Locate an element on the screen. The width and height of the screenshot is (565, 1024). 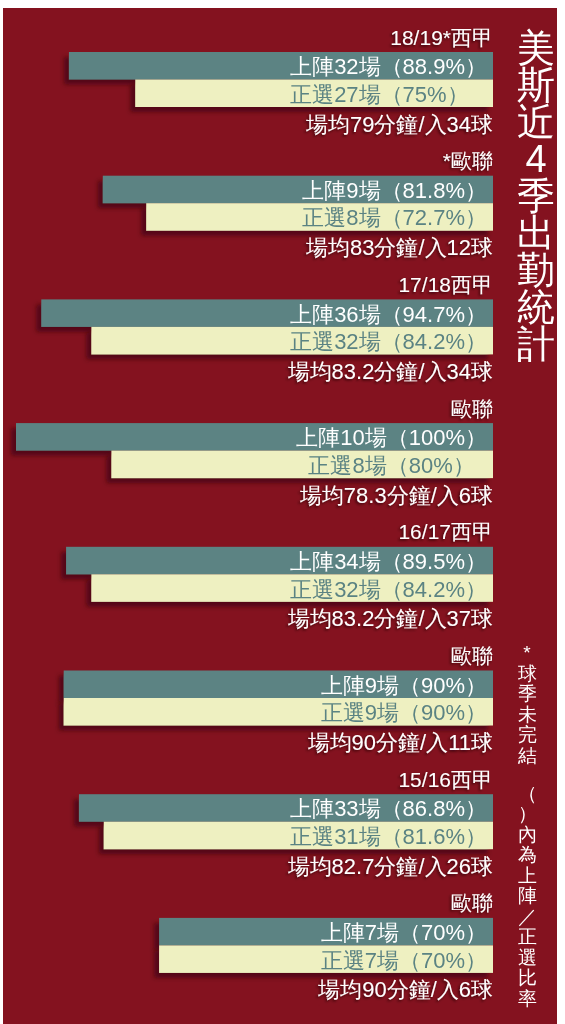
text: 場均90分鐘/入6球 is located at coordinates (405, 990).